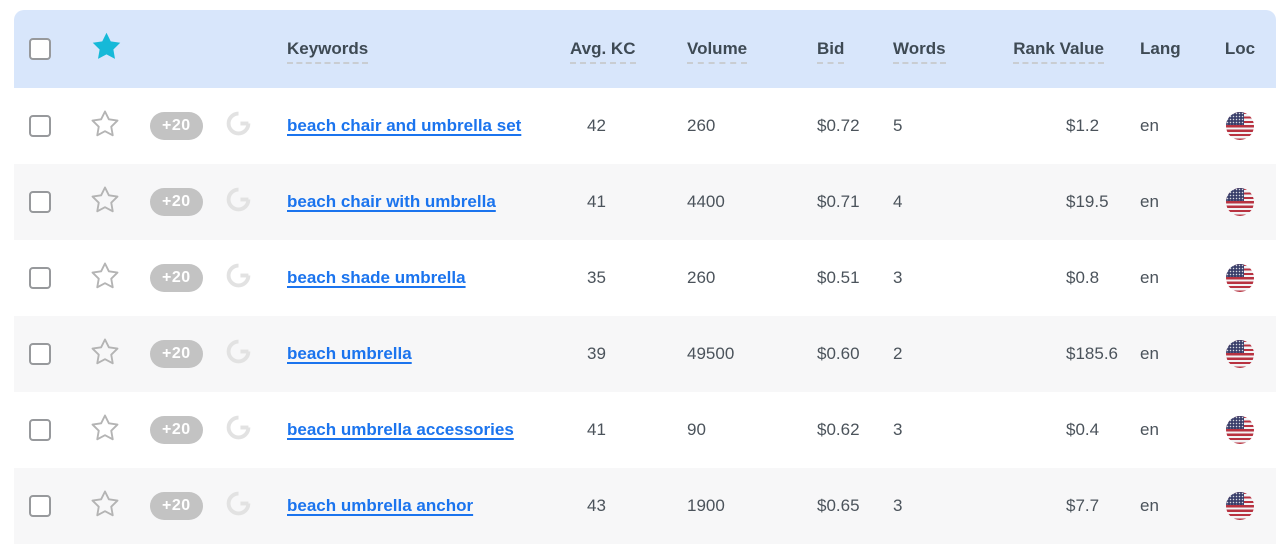 This screenshot has width=1286, height=544. I want to click on bid-value: $0.51, so click(838, 277).